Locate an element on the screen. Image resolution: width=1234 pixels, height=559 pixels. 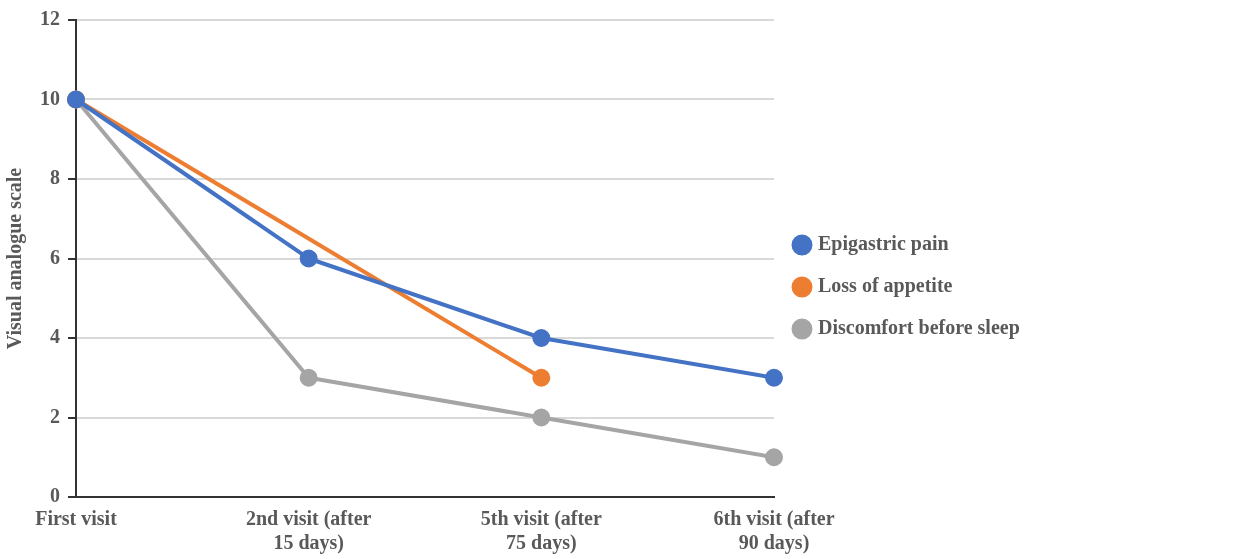
legend-label: Discomfort before sleep is located at coordinates (919, 328).